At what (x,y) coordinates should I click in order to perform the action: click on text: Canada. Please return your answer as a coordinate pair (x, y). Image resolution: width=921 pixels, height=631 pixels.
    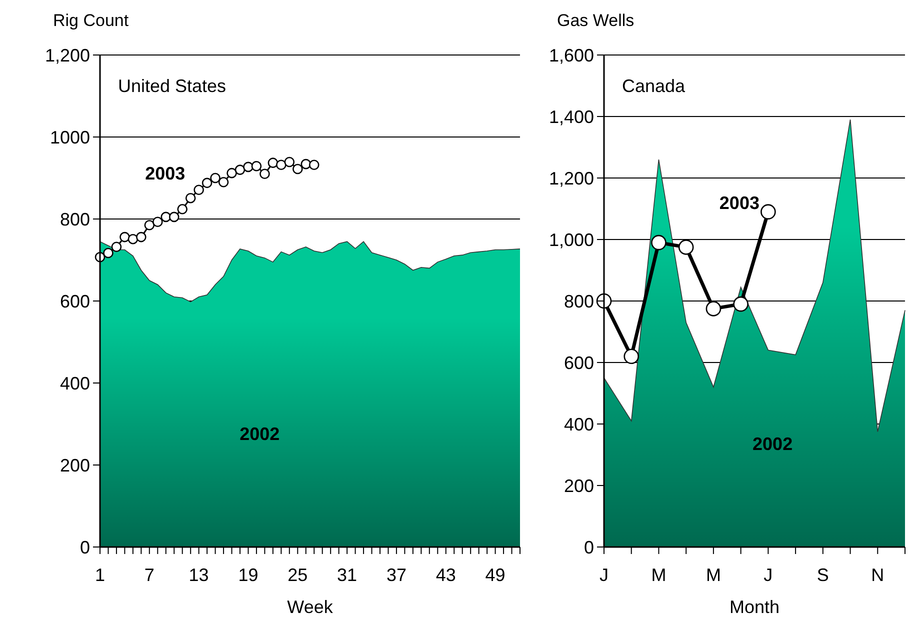
    Looking at the image, I should click on (654, 86).